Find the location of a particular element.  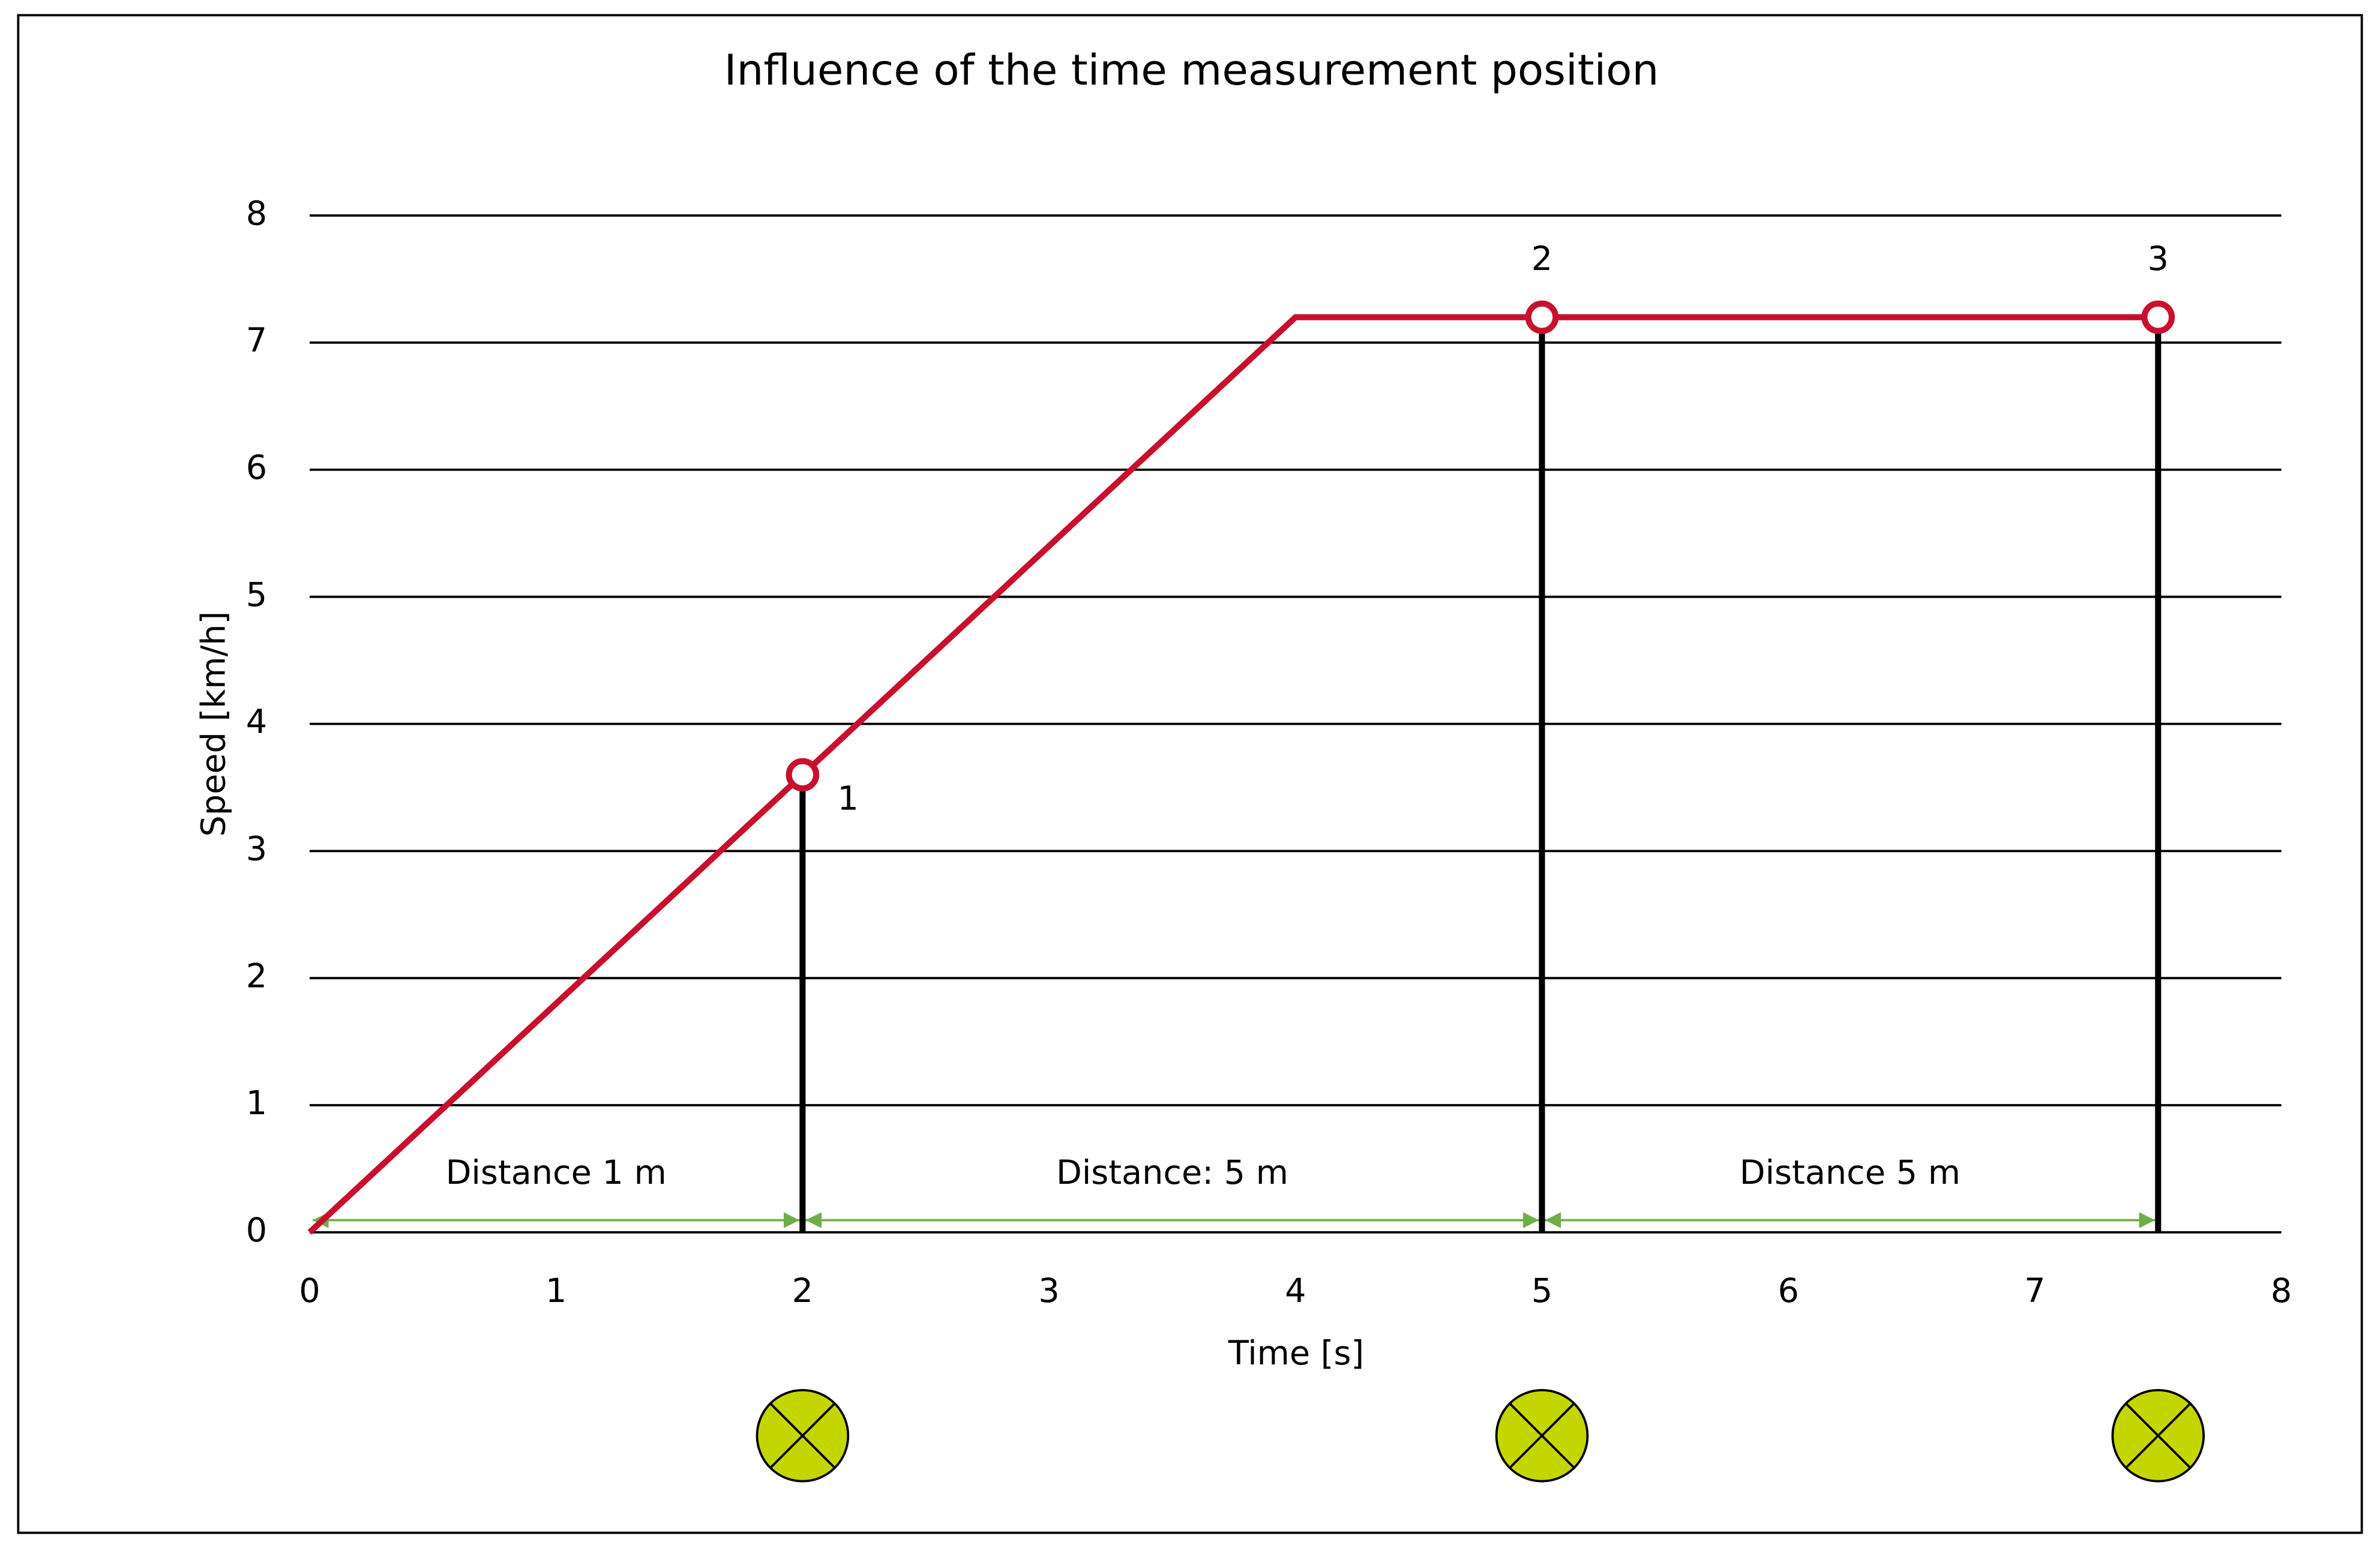

x-tick-label: 0 is located at coordinates (309, 1290).